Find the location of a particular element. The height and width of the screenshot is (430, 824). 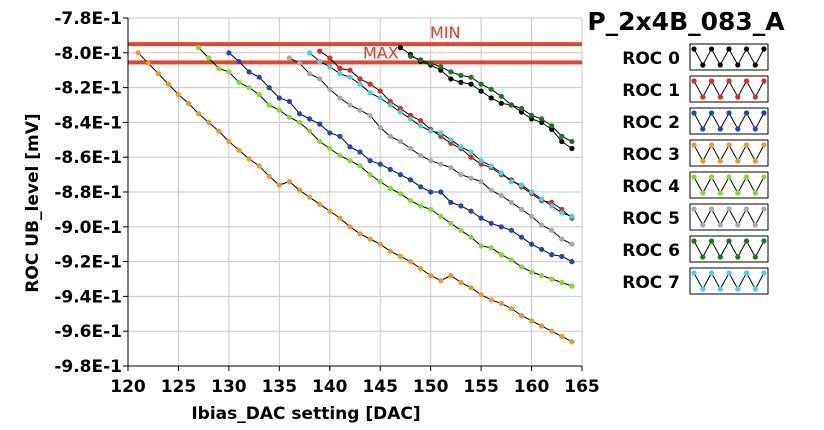

x-tick-label: 165 is located at coordinates (582, 387).